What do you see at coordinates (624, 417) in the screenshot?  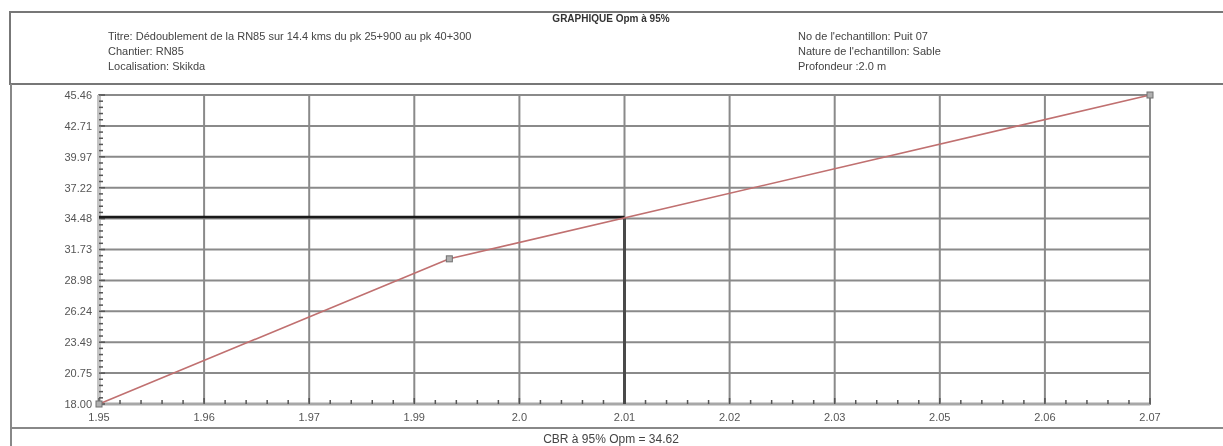 I see `x-tick-label: 2.01` at bounding box center [624, 417].